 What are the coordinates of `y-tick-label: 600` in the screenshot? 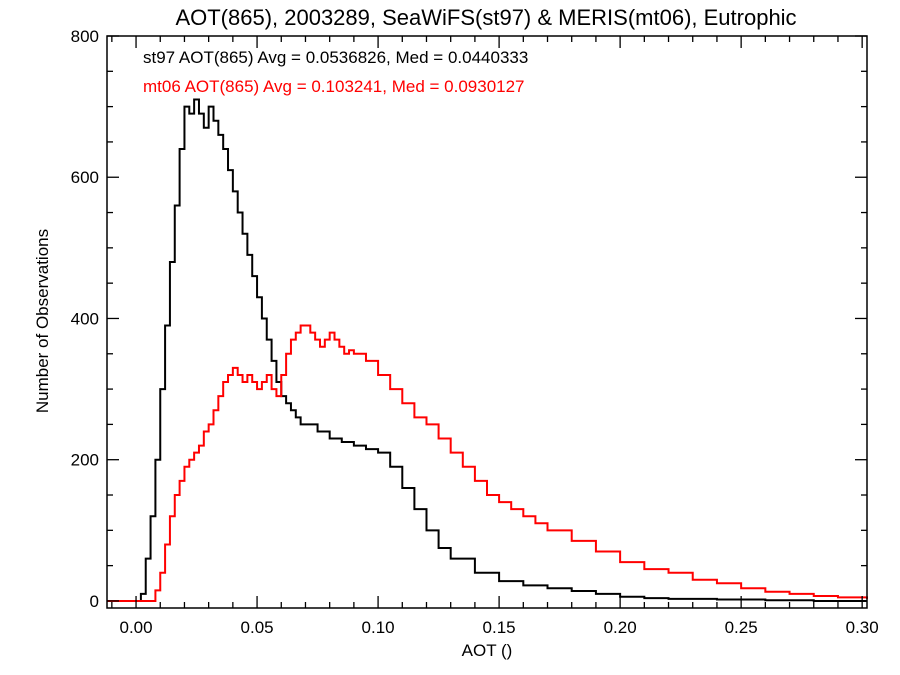 It's located at (85, 177).